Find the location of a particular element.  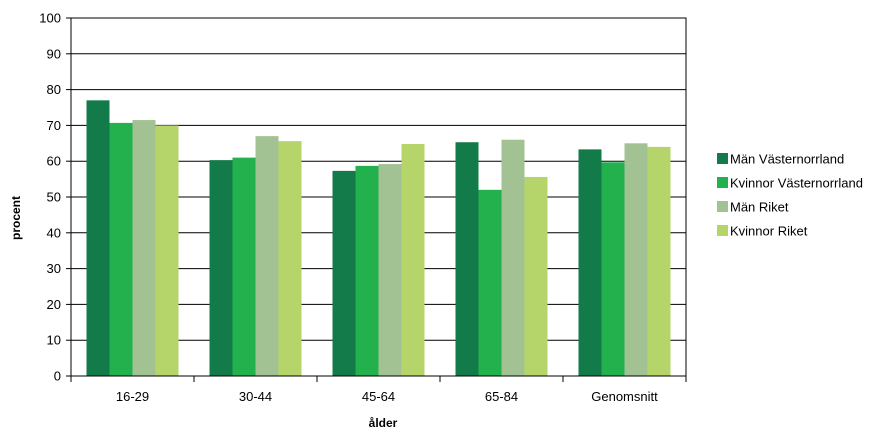

x-axis-title: ålder is located at coordinates (383, 423).